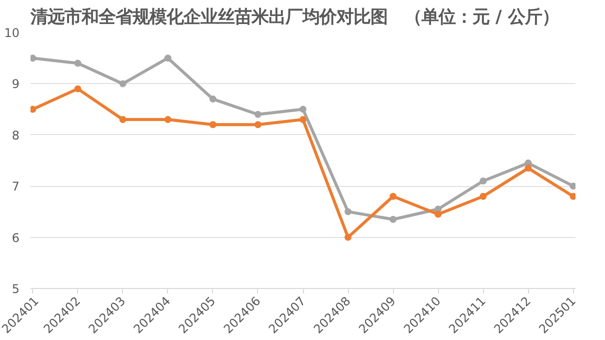  I want to click on chart-title: 清远市和全省规模化企业丝苗米出厂均价对比图 （单位：元 / 公斤）, so click(294, 18).